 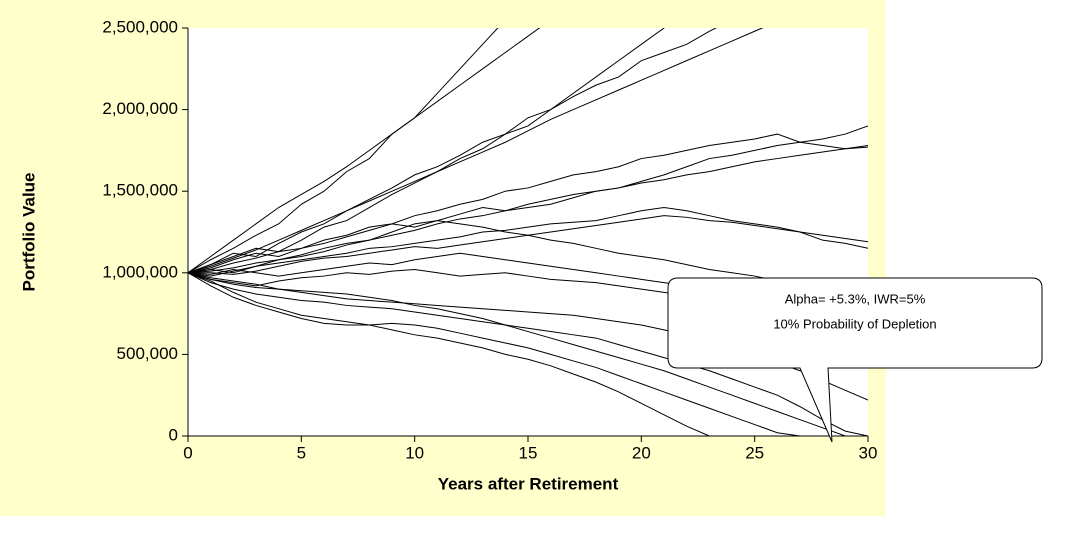 I want to click on annotation: Alpha= +5.3%, IWR=5%, so click(x=855, y=298).